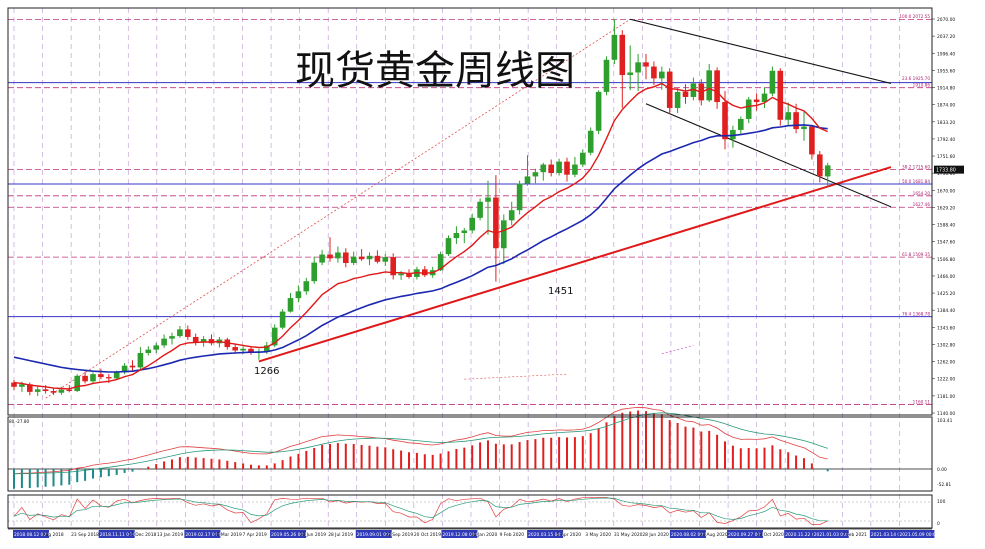 This screenshot has width=985, height=549. I want to click on price-axis-background, so click(958, 274).